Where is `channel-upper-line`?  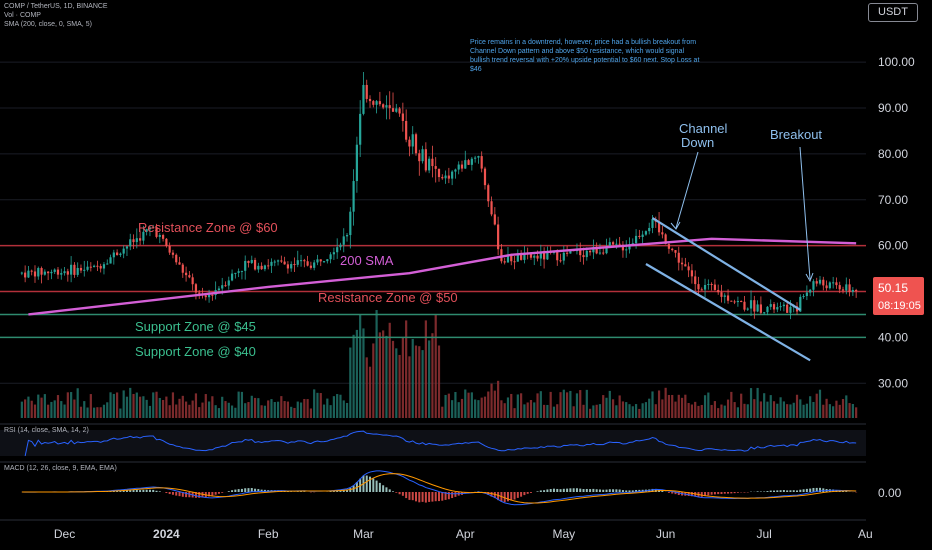
channel-upper-line is located at coordinates (726, 264).